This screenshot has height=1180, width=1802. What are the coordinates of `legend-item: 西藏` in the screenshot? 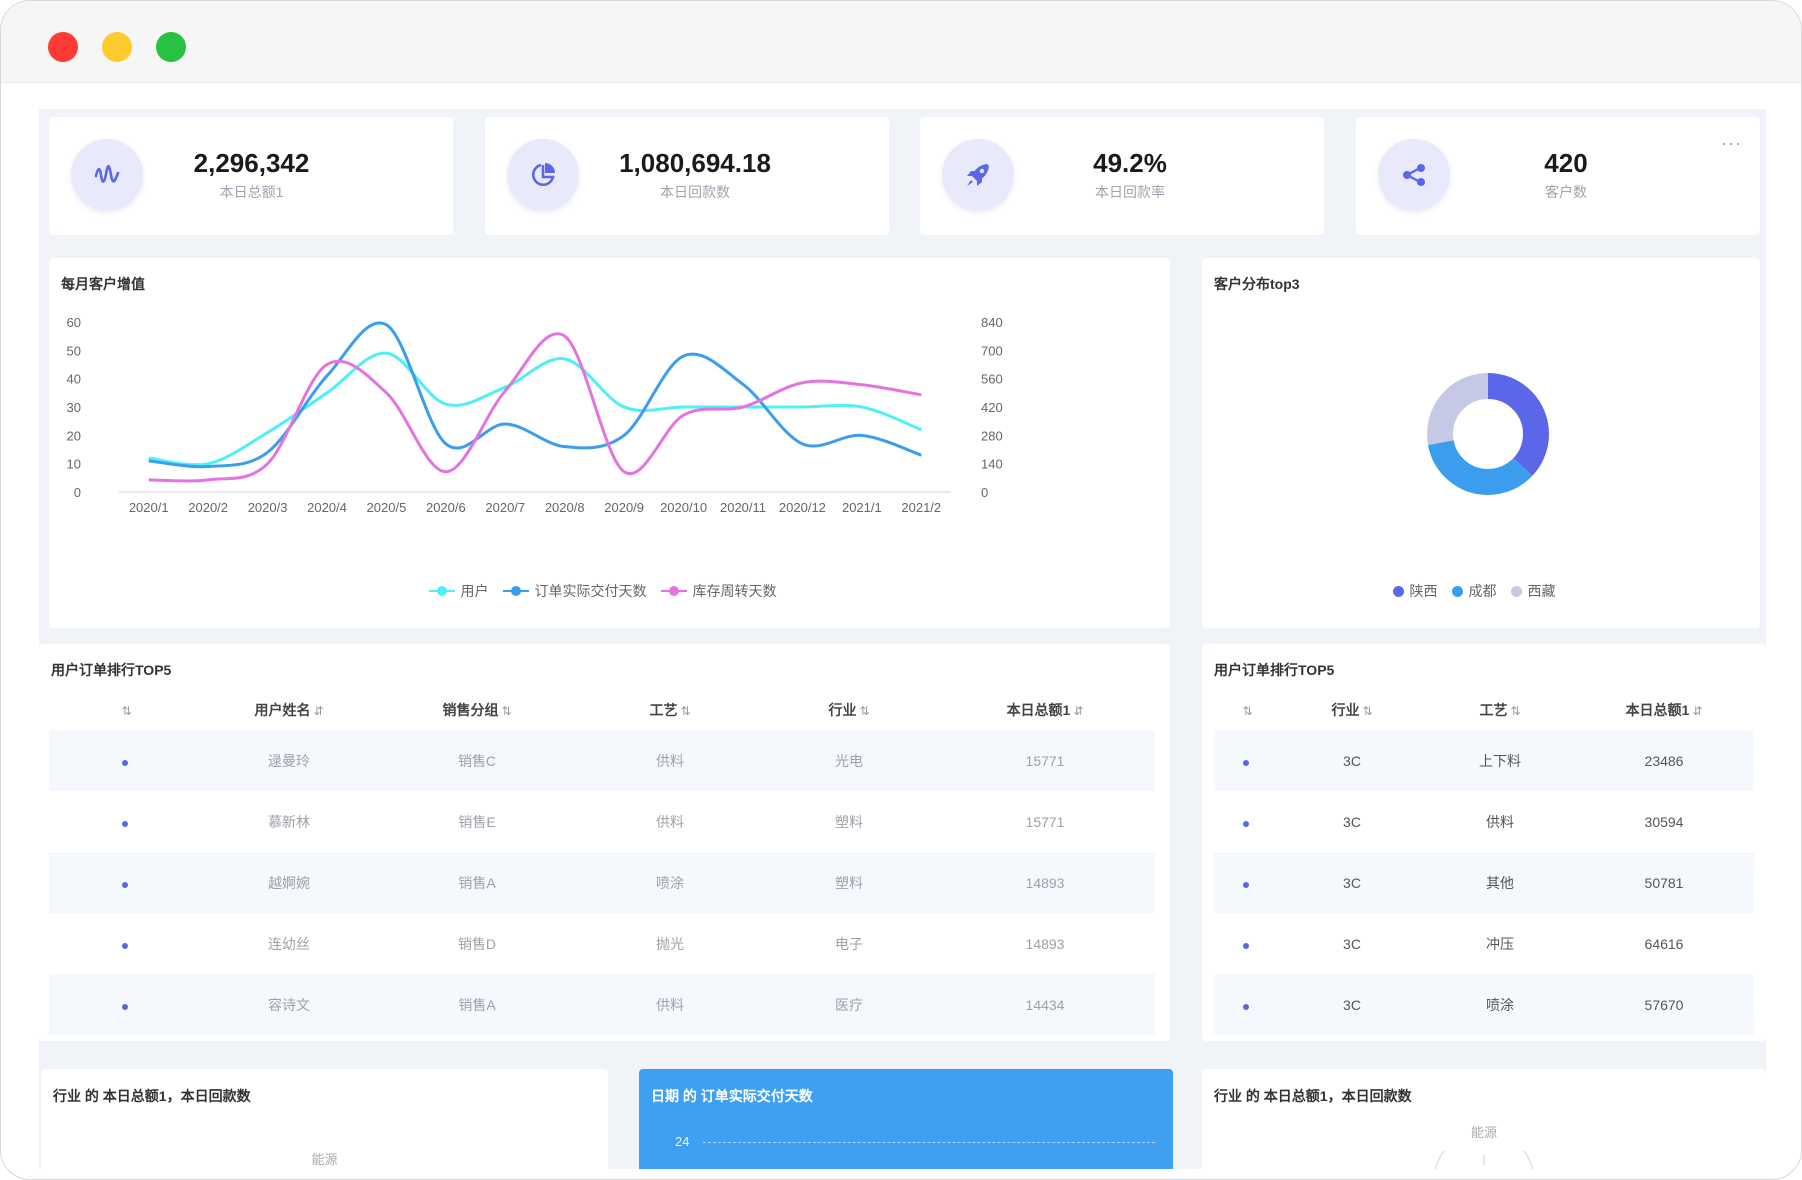 It's located at (1533, 591).